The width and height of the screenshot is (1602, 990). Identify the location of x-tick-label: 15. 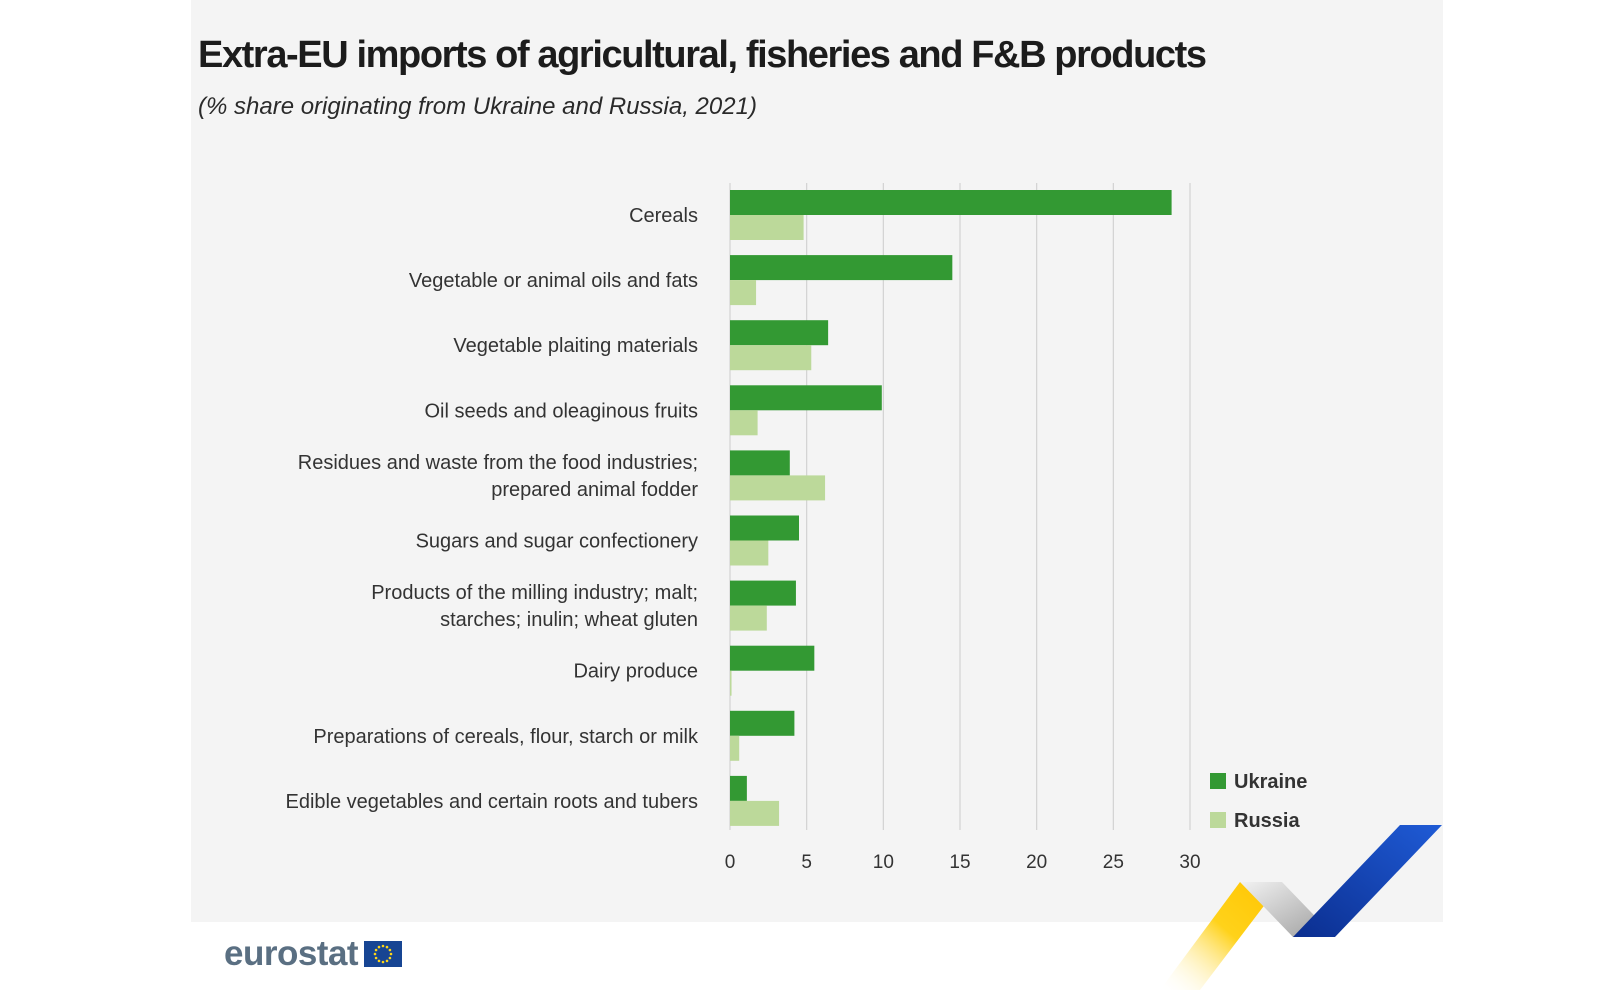
(959, 862).